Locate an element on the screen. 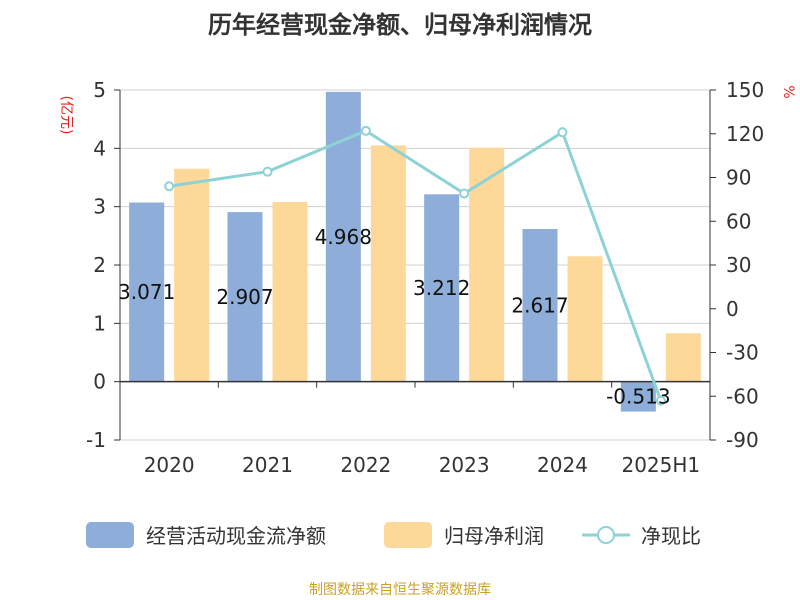  category-label: 2022 is located at coordinates (365, 465).